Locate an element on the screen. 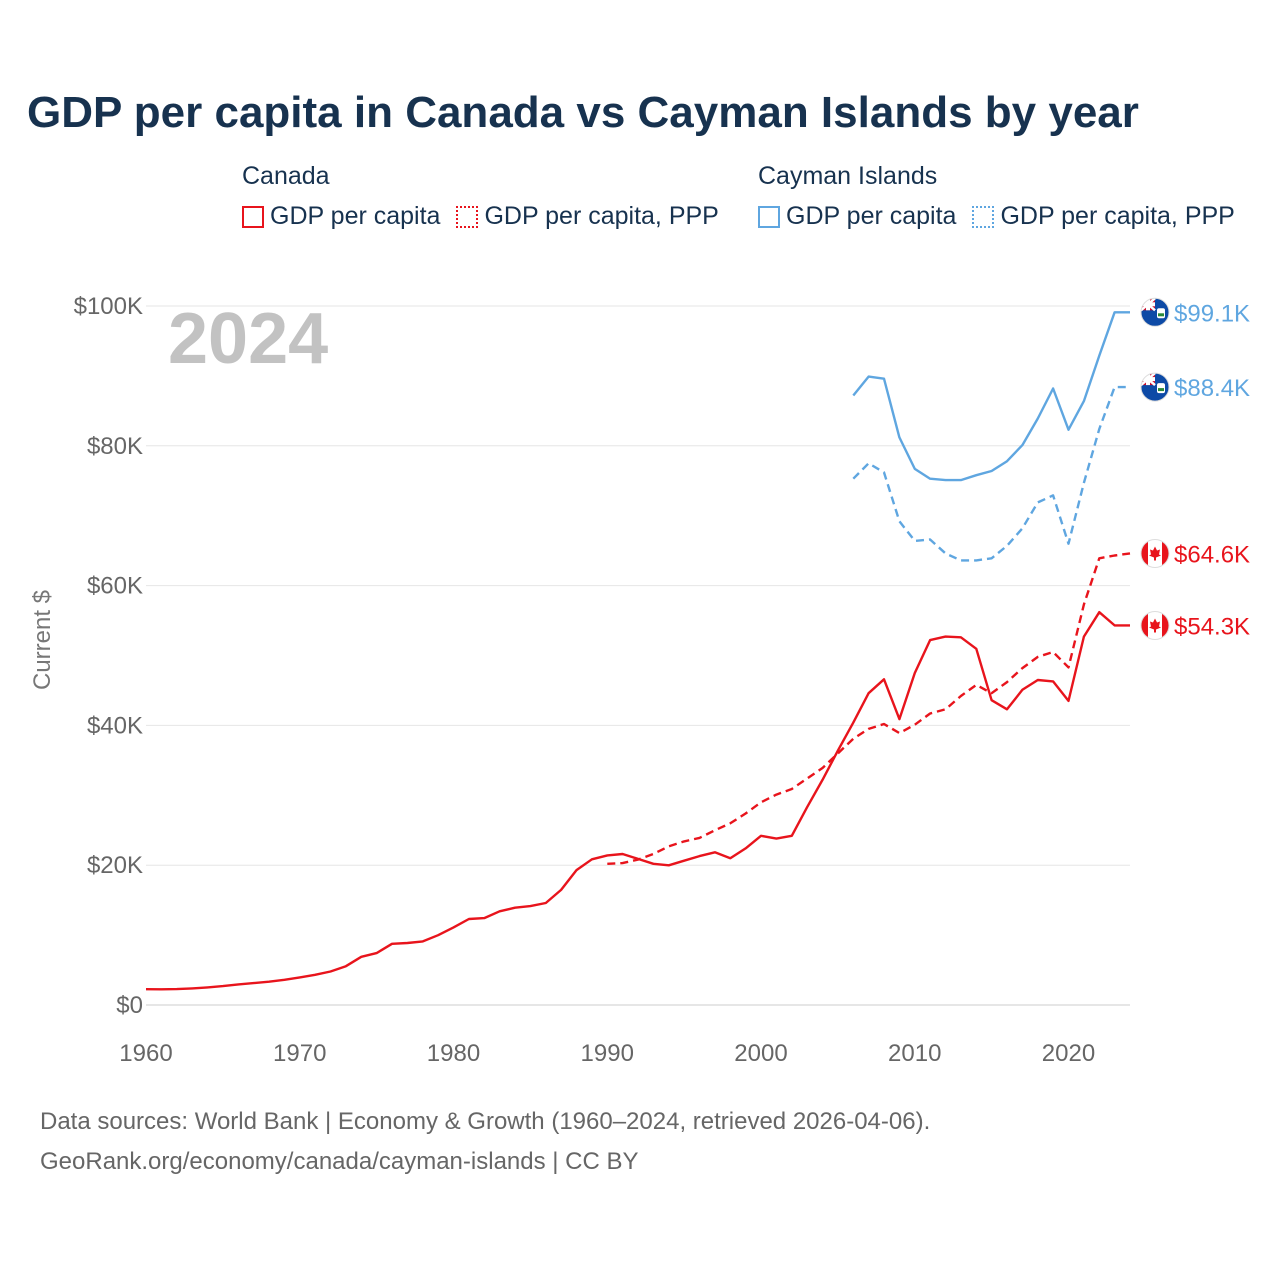 The height and width of the screenshot is (1280, 1280). legend-item-canada-gdp-ppp: GDP per capita, PPP is located at coordinates (587, 216).